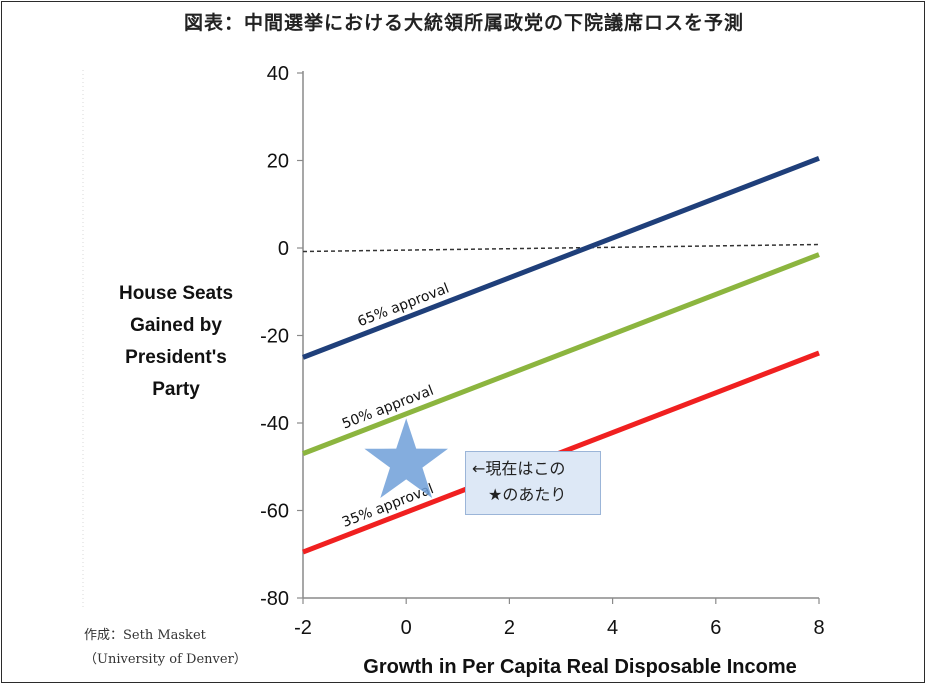  I want to click on x-tick-label: 6, so click(715, 628).